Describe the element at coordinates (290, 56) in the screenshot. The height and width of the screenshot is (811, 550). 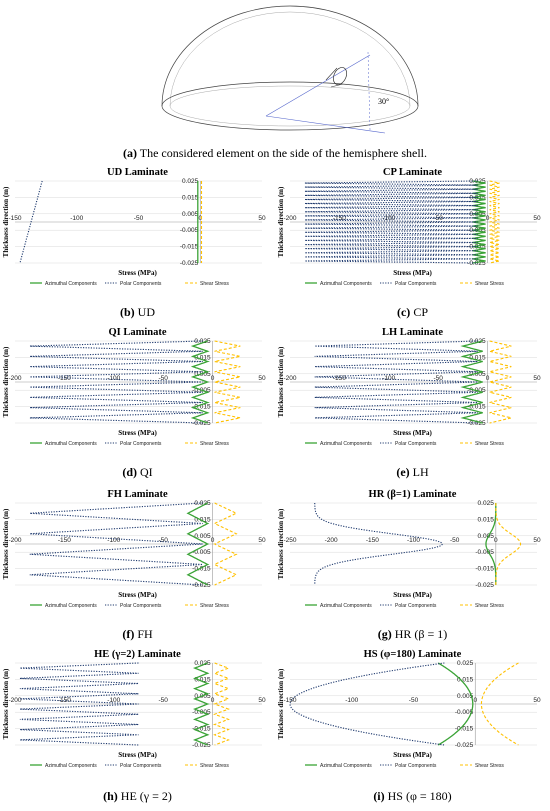
I see `hemisphere-outline` at that location.